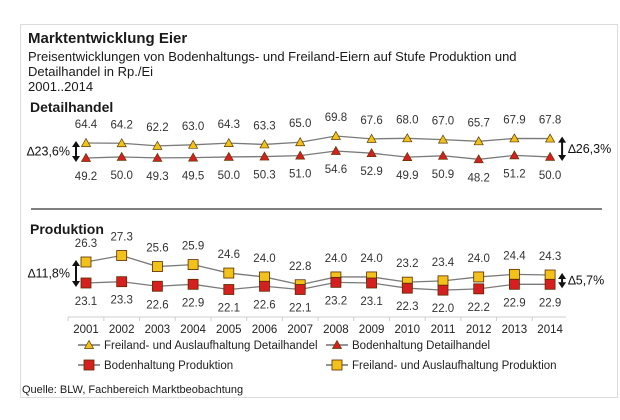  What do you see at coordinates (479, 277) in the screenshot?
I see `produktion-point-0-2012` at bounding box center [479, 277].